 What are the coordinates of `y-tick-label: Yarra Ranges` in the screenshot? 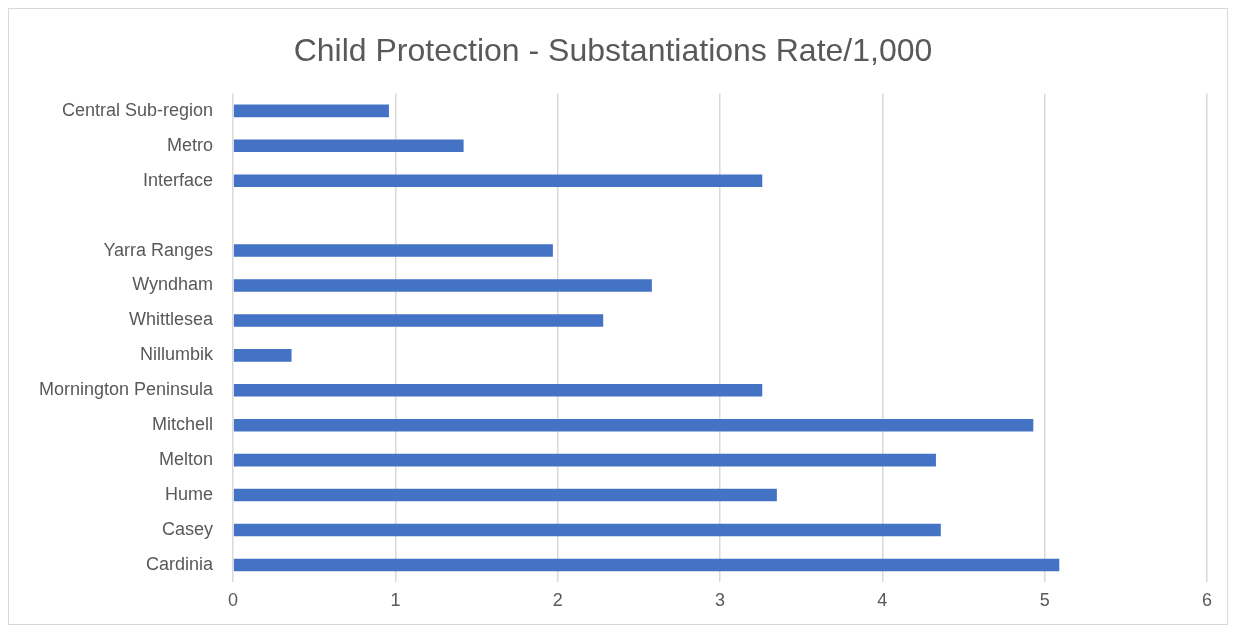 It's located at (158, 249).